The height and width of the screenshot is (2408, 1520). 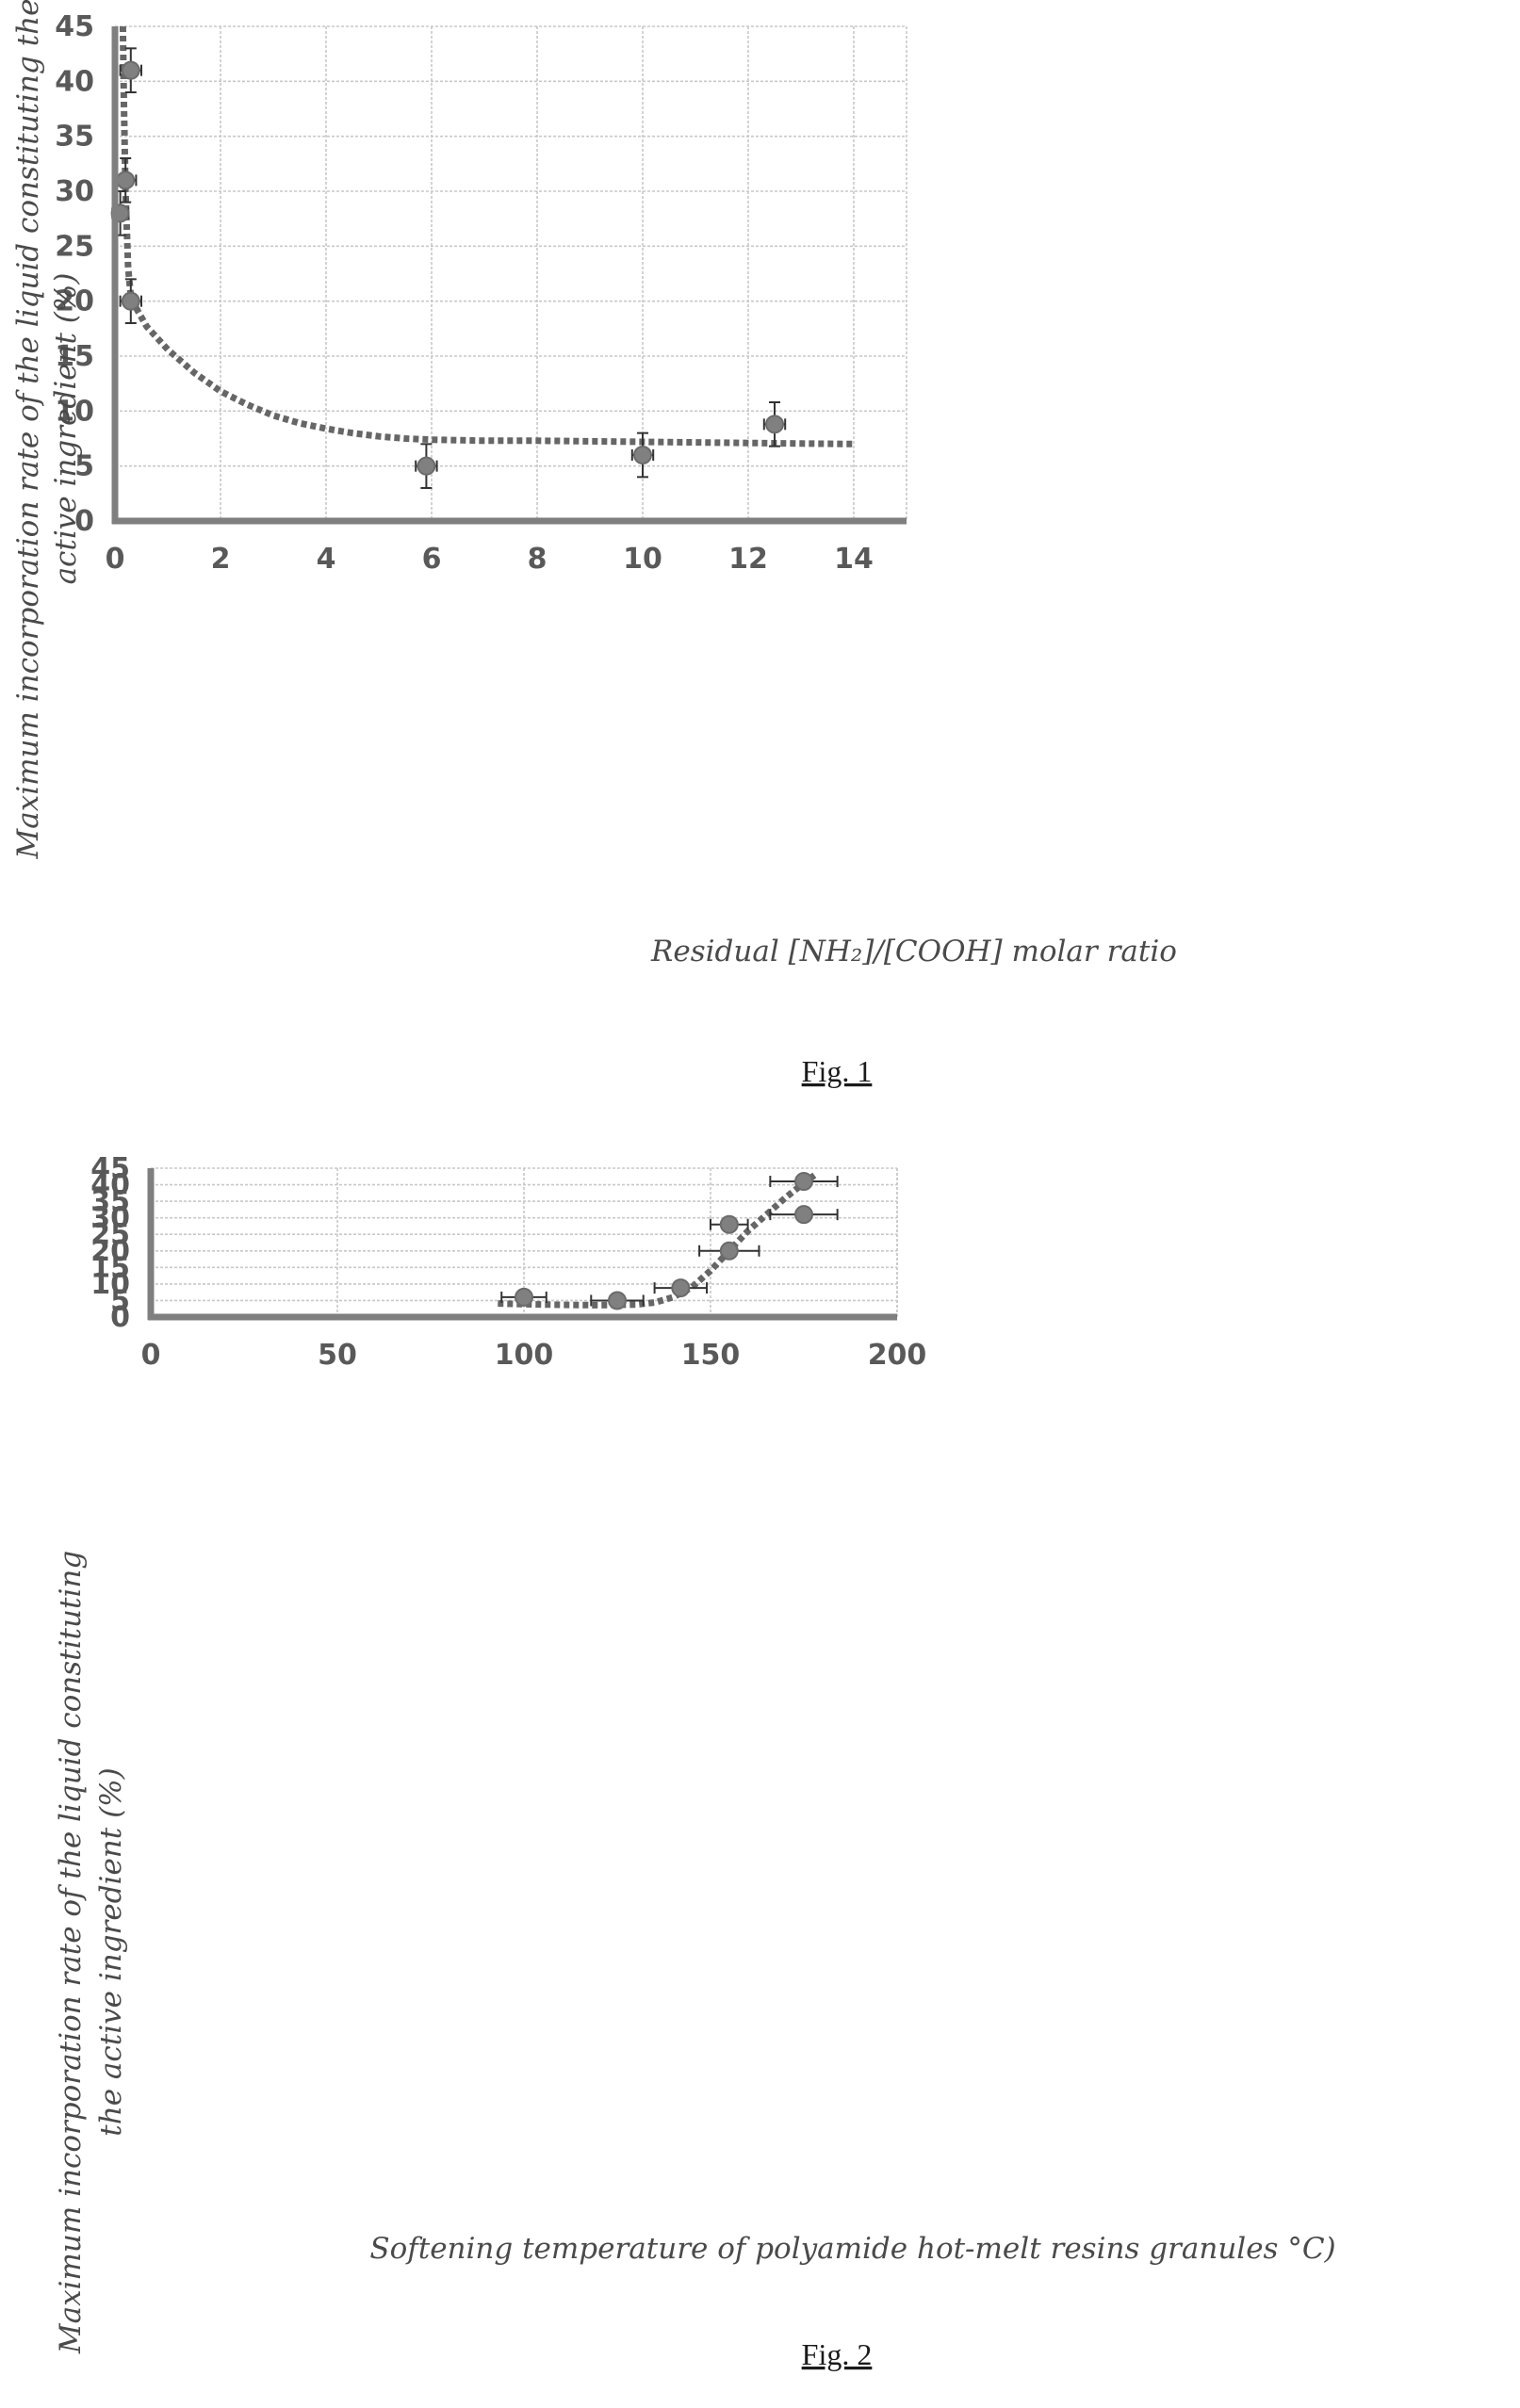 What do you see at coordinates (111, 1951) in the screenshot?
I see `y-axis-label-line-2: the active ingredient (%)` at bounding box center [111, 1951].